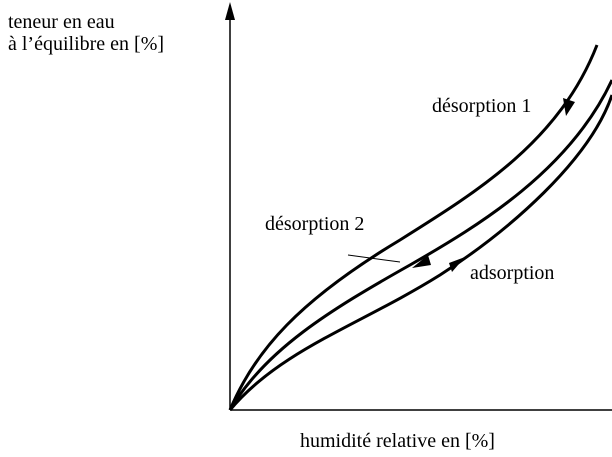  What do you see at coordinates (230, 11) in the screenshot?
I see `y-axis-arrow` at bounding box center [230, 11].